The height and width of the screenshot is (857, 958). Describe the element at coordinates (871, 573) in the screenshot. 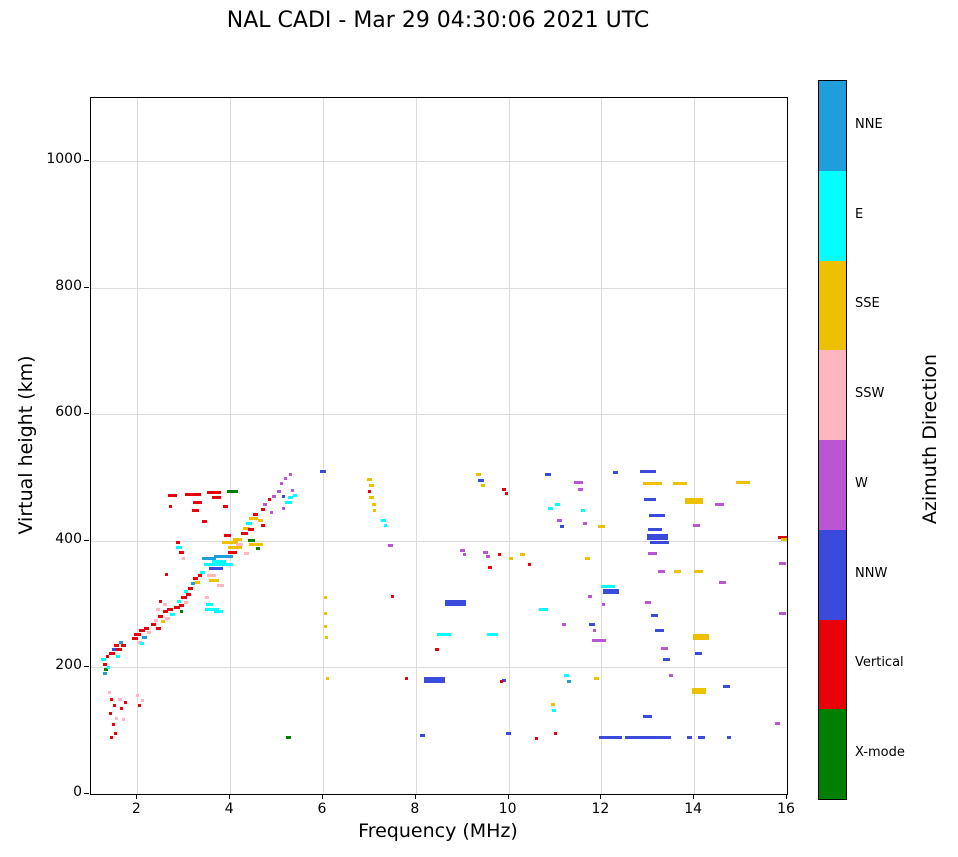

I see `colorbar-label-nnw: NNW` at that location.